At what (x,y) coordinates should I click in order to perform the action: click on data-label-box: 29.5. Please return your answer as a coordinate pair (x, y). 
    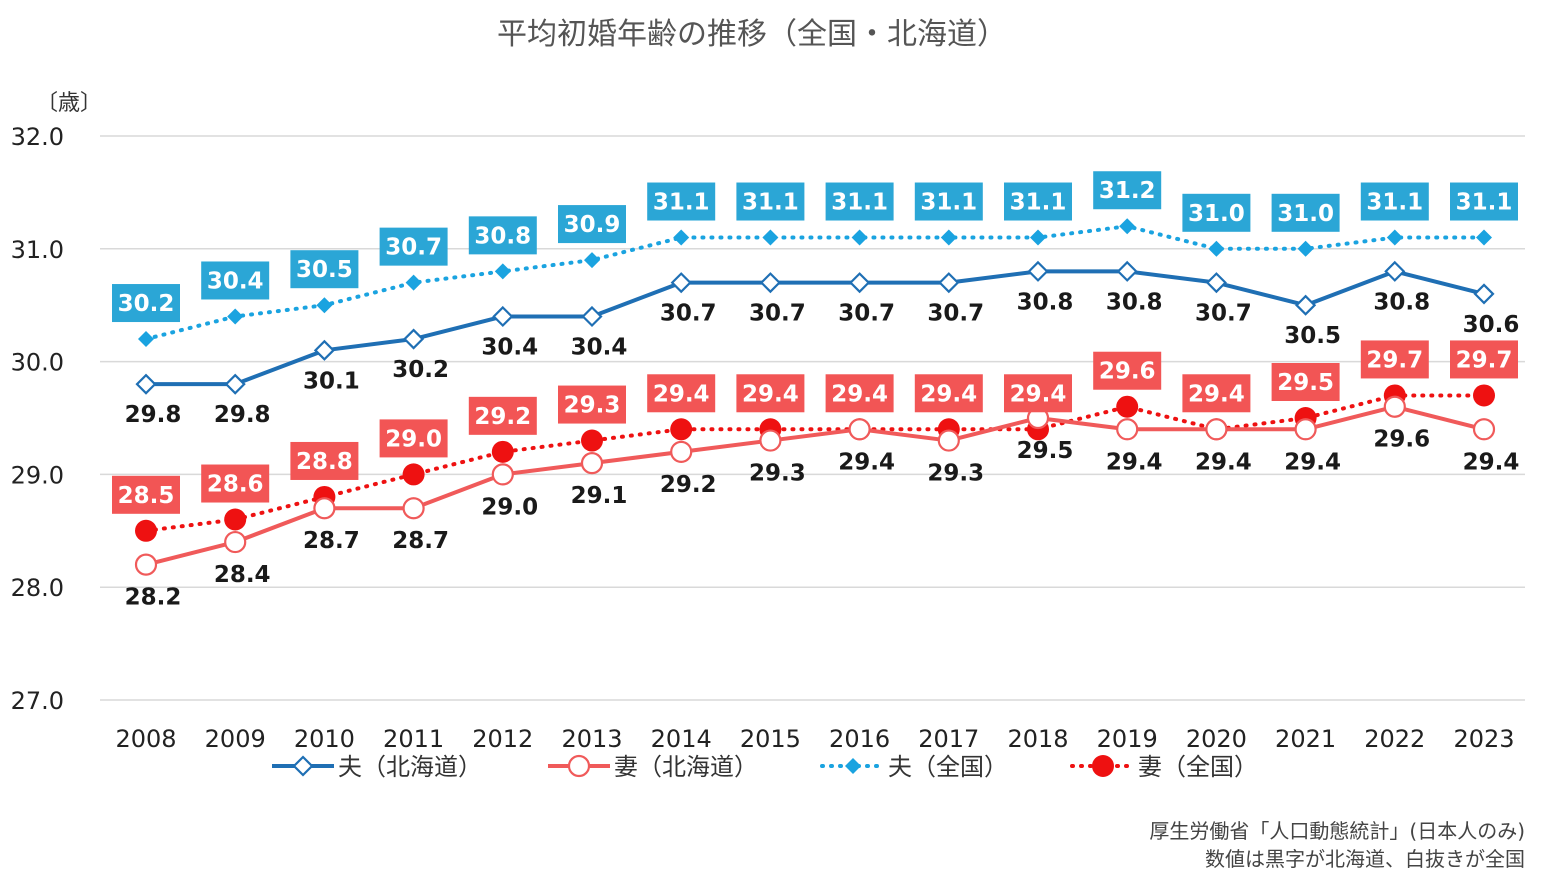
    Looking at the image, I should click on (1305, 382).